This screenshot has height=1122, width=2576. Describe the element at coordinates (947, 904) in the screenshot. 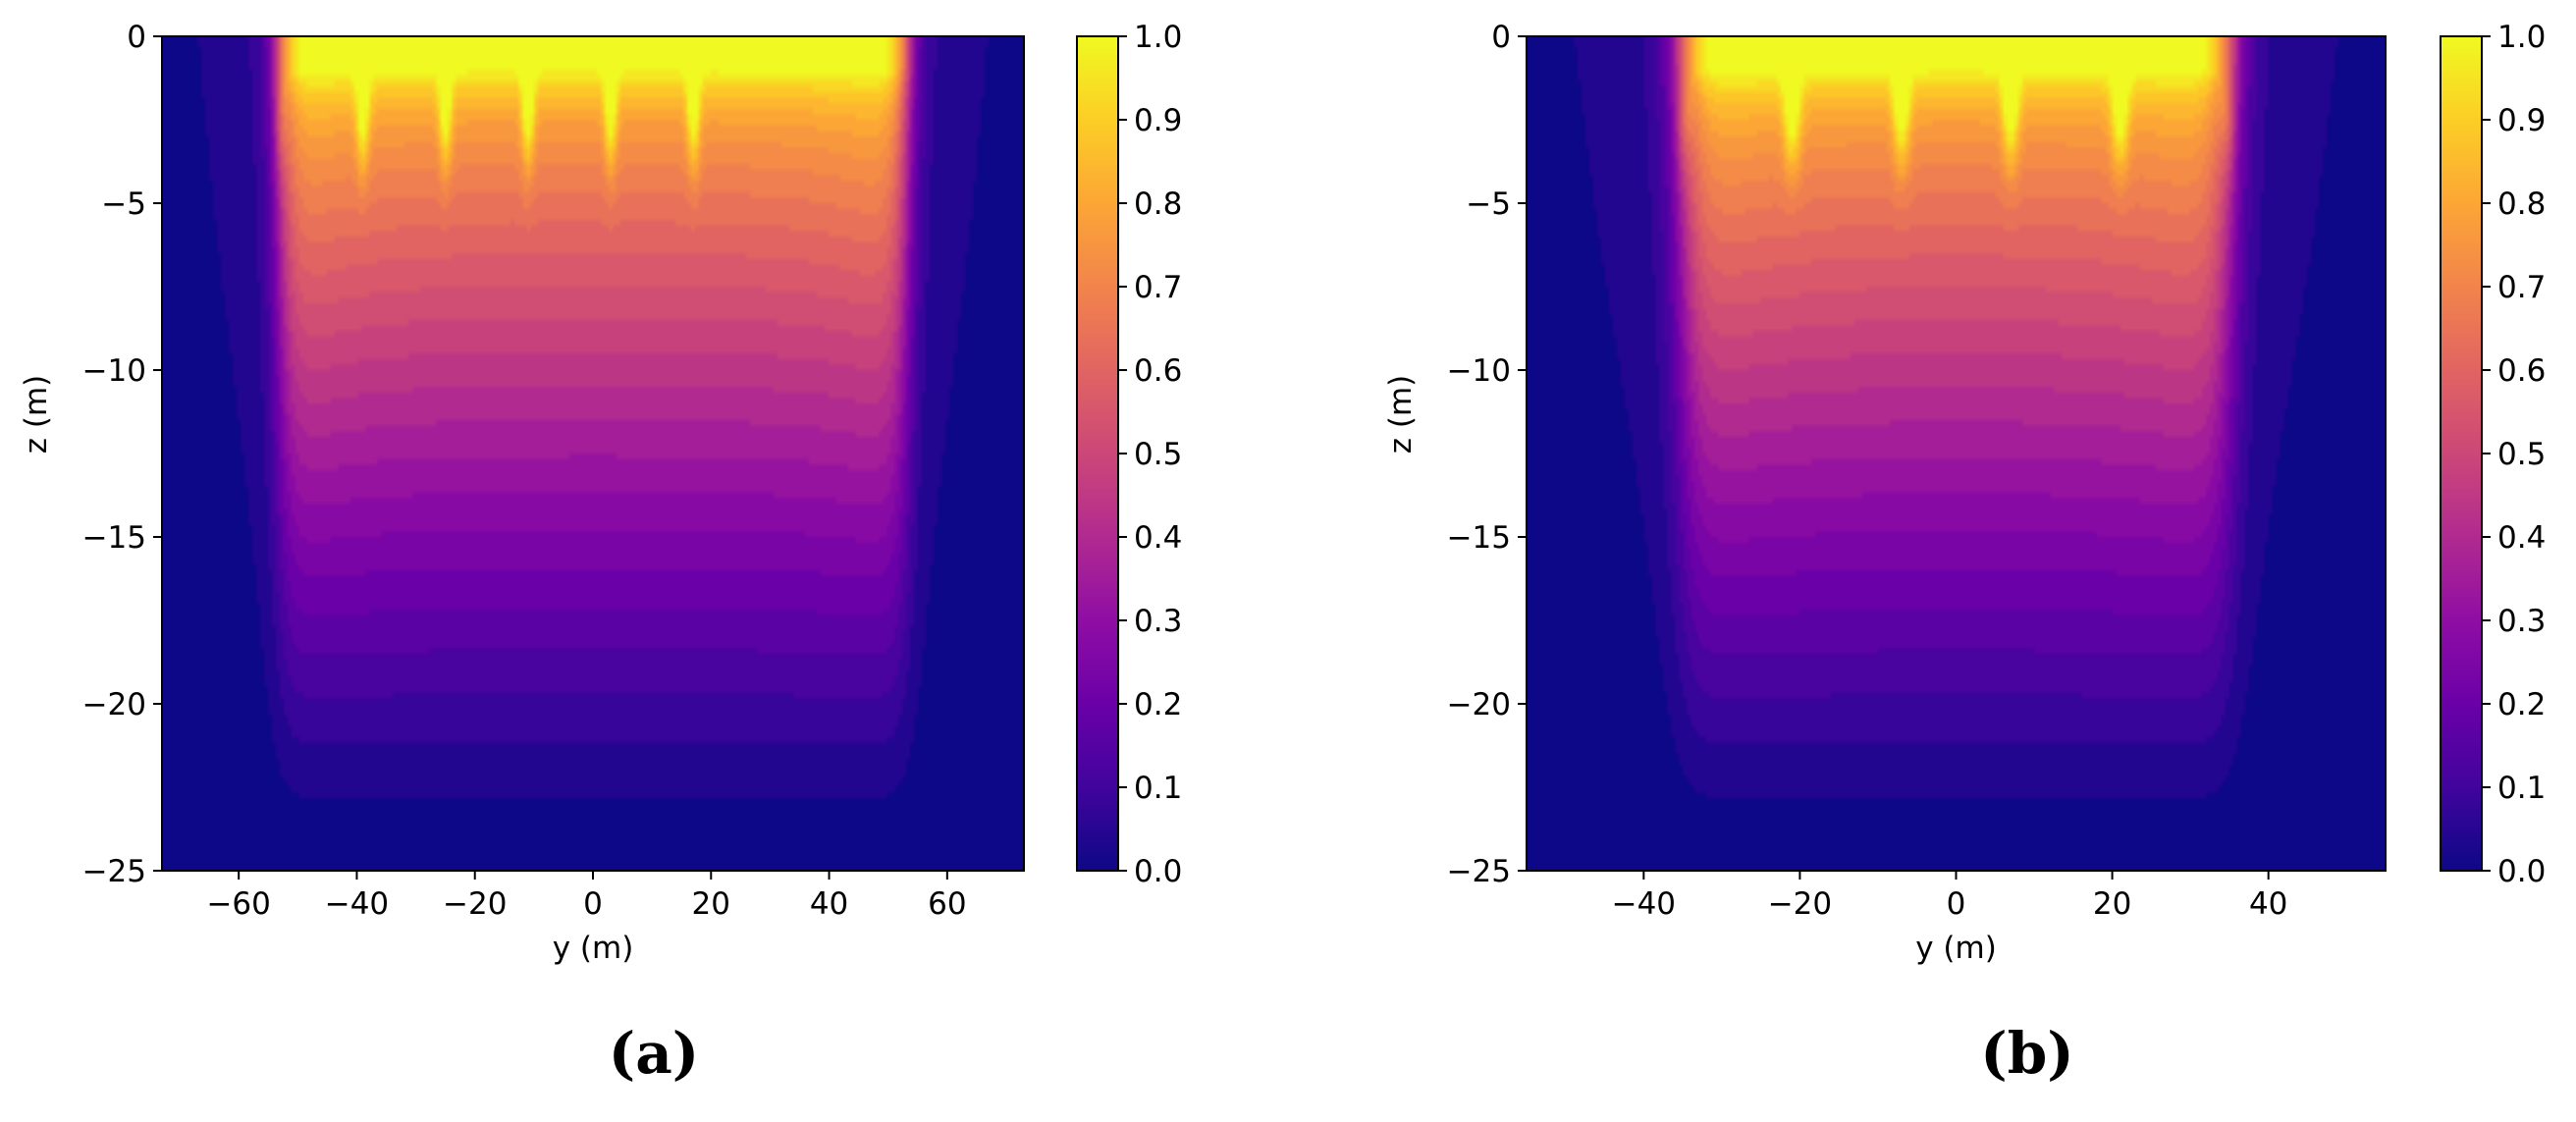

I see `x-tick-label: 60` at that location.